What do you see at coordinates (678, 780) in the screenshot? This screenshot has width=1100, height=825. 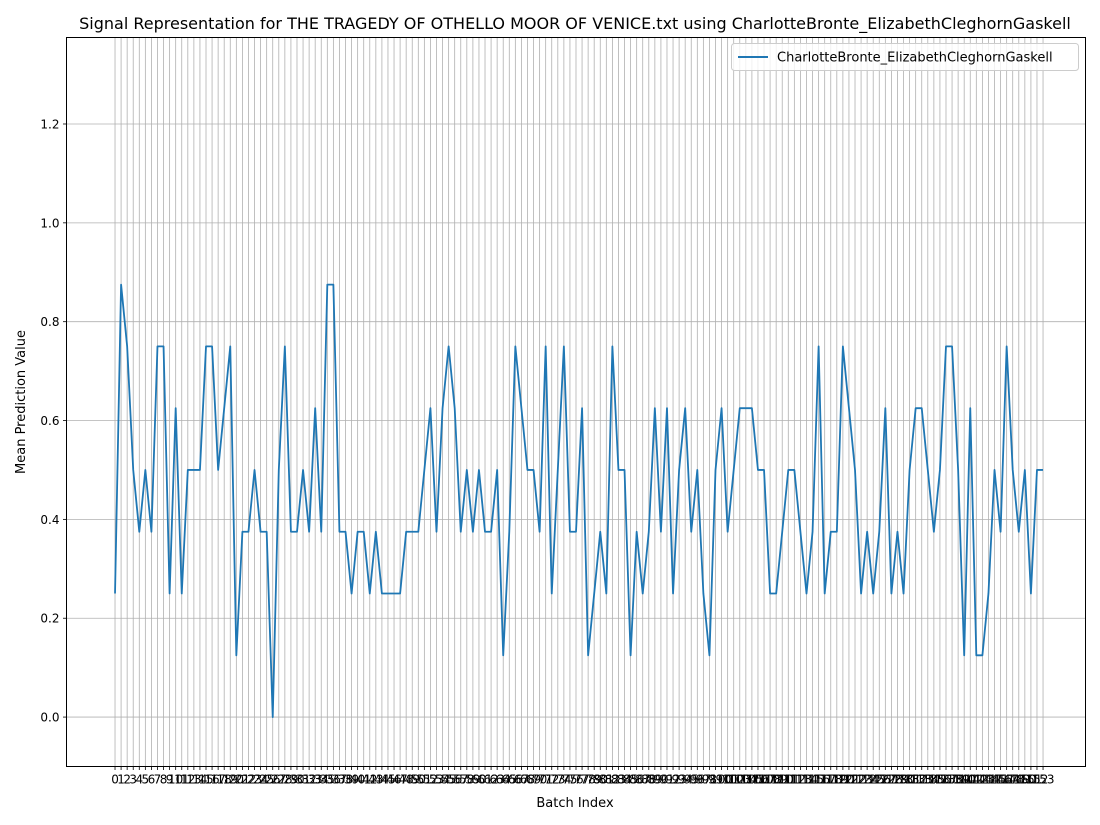 I see `x-tick-label: 93` at bounding box center [678, 780].